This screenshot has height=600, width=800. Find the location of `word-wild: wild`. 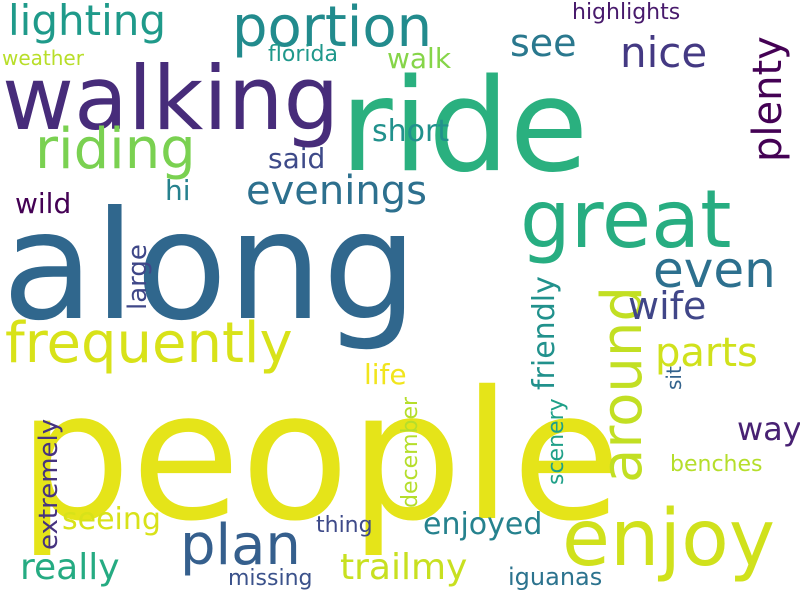

word-wild: wild is located at coordinates (43, 203).